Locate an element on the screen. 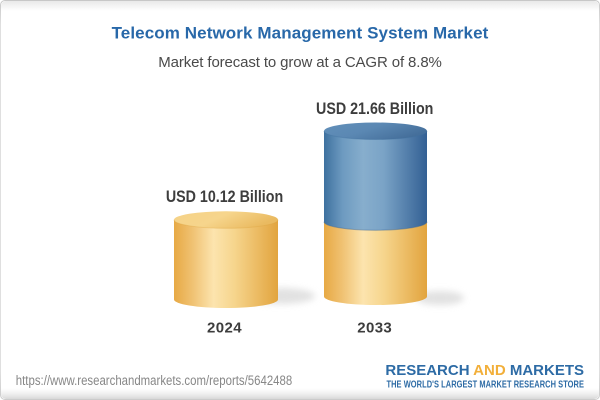 This screenshot has width=600, height=400. svg-text:Telecom Network Management Sys: Telecom Network Management System Market is located at coordinates (300, 33).